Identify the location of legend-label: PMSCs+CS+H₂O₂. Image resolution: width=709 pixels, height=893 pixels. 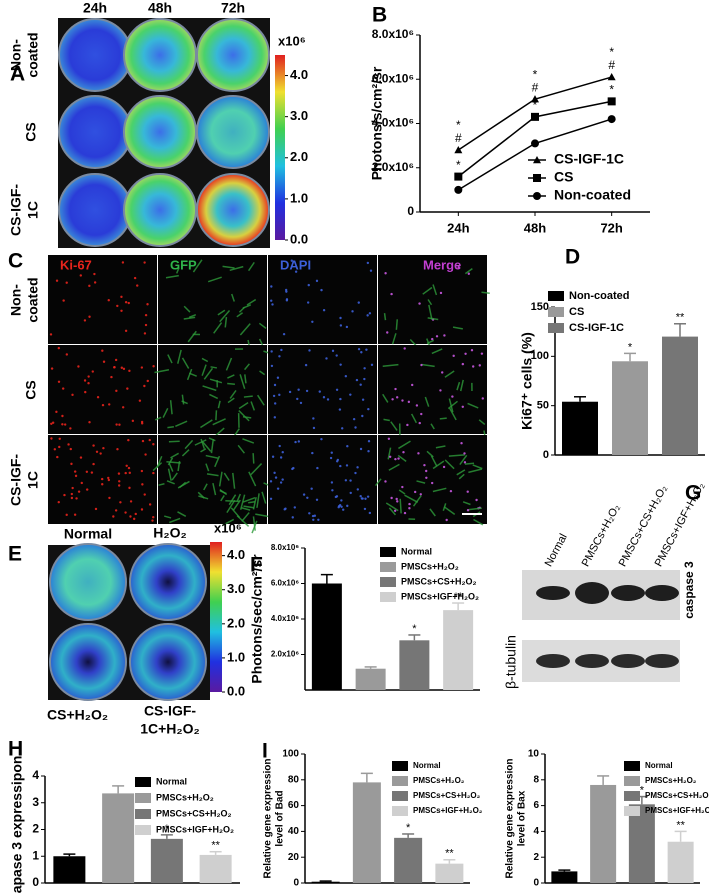
(194, 813).